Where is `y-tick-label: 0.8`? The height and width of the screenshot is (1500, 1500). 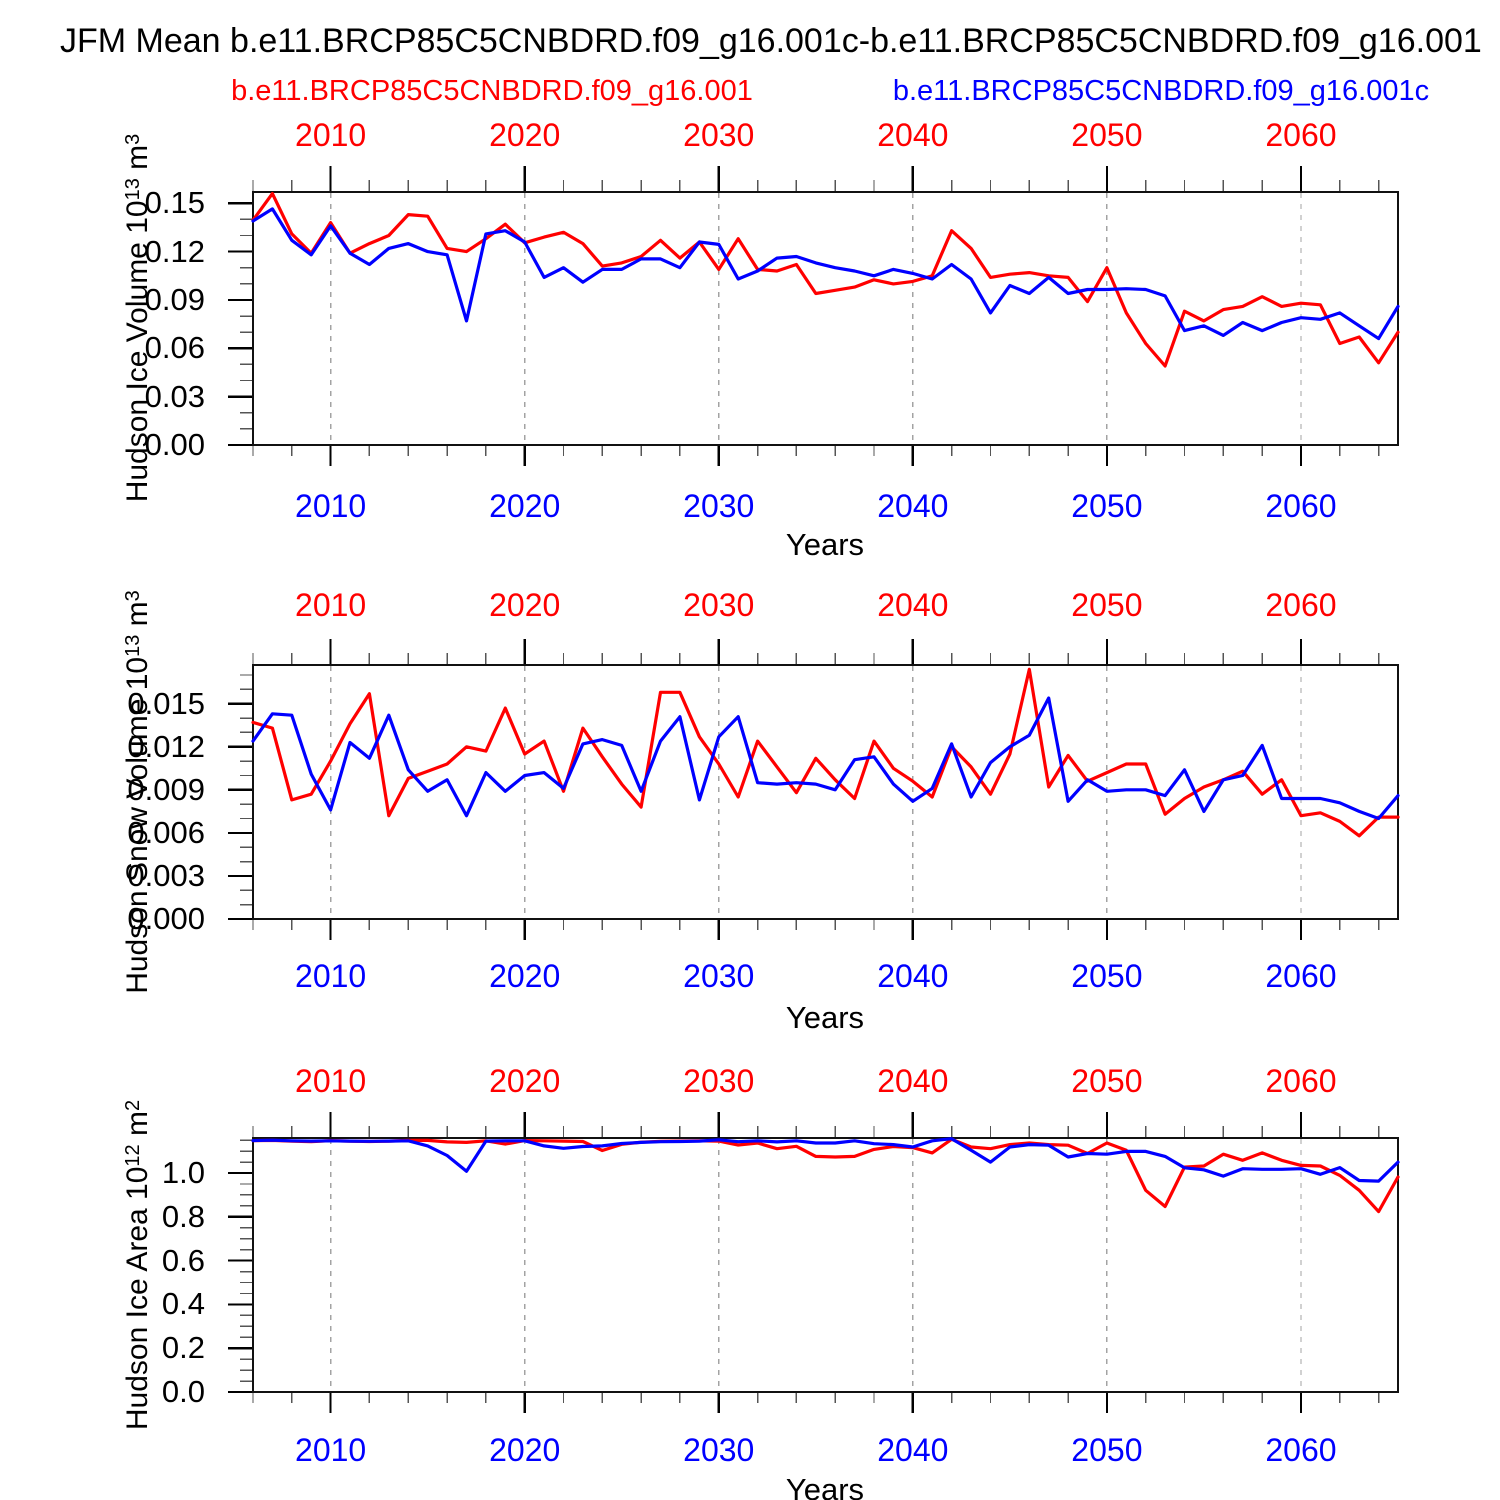 y-tick-label: 0.8 is located at coordinates (183, 1216).